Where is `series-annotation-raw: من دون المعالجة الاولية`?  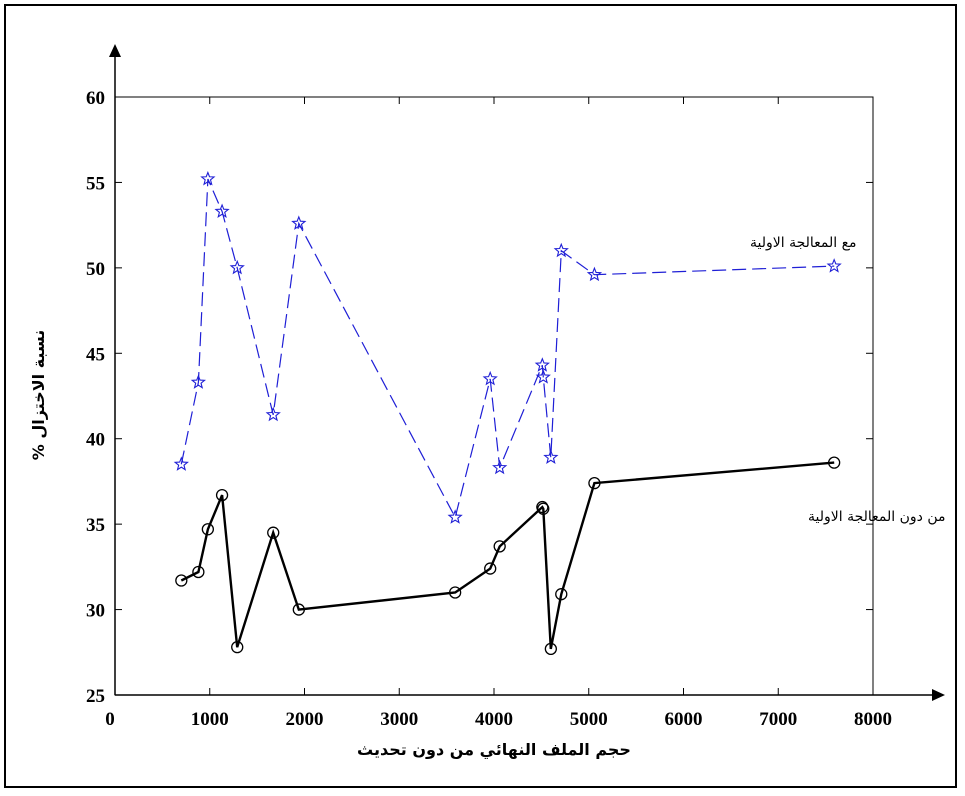
series-annotation-raw: من دون المعالجة الاولية is located at coordinates (877, 517).